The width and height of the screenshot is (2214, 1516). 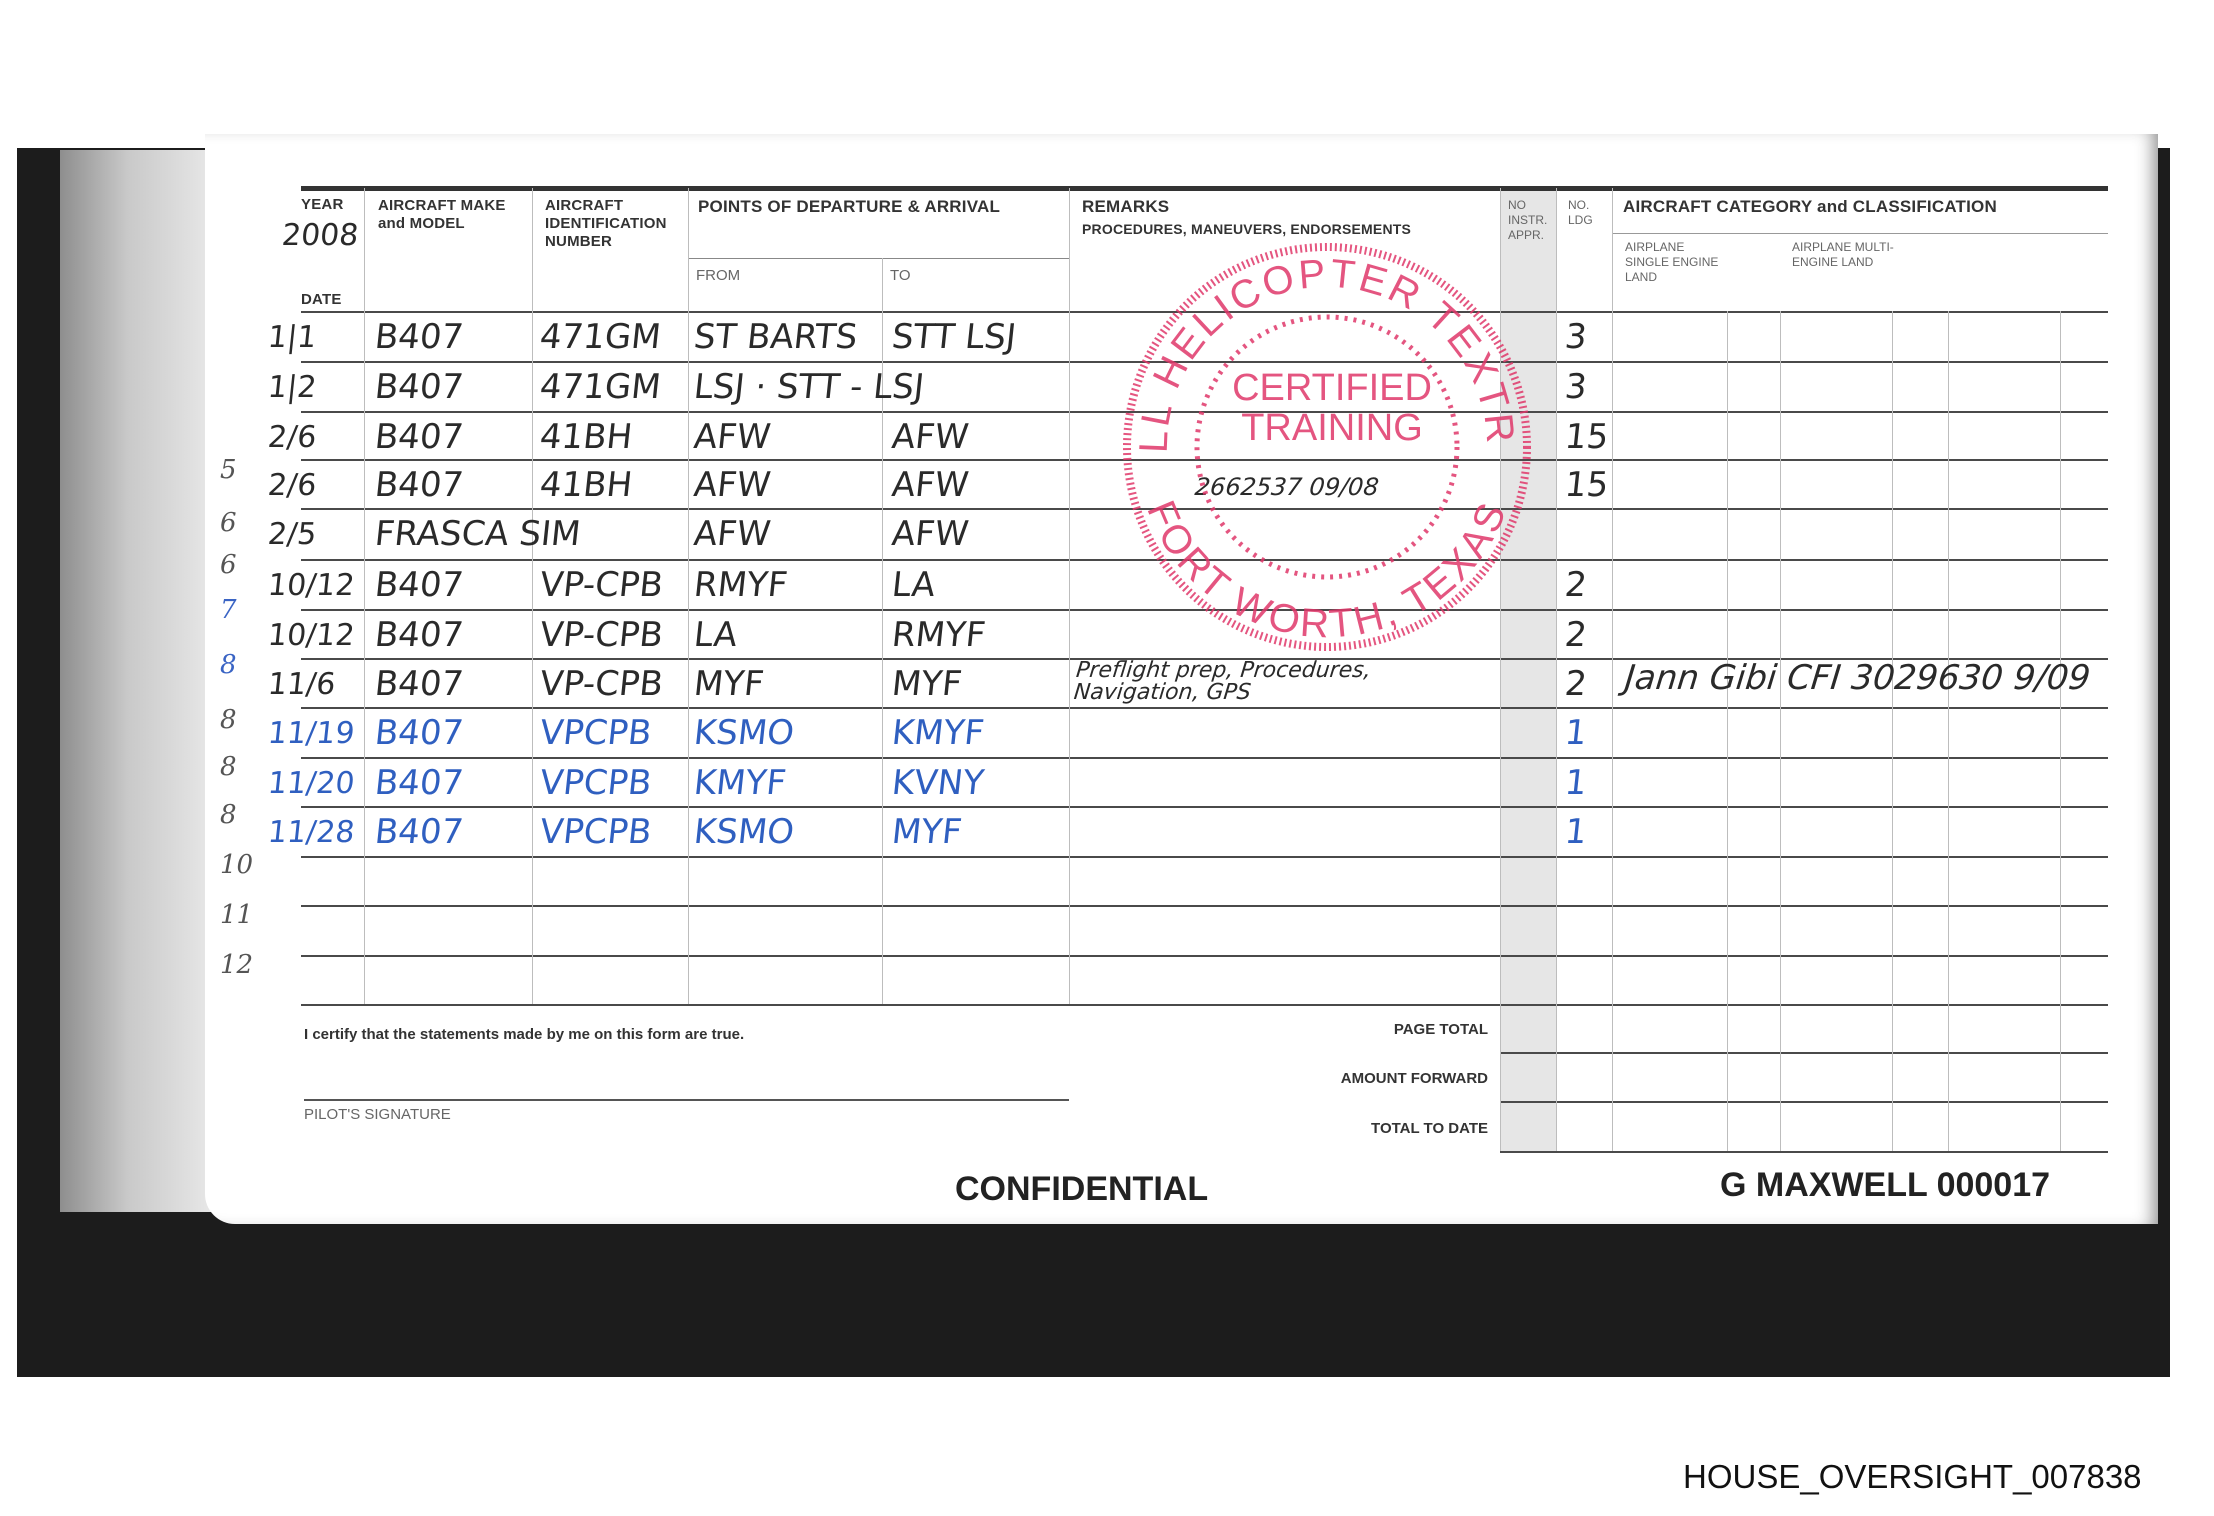 What do you see at coordinates (740, 783) in the screenshot?
I see `cell-from: KMYF` at bounding box center [740, 783].